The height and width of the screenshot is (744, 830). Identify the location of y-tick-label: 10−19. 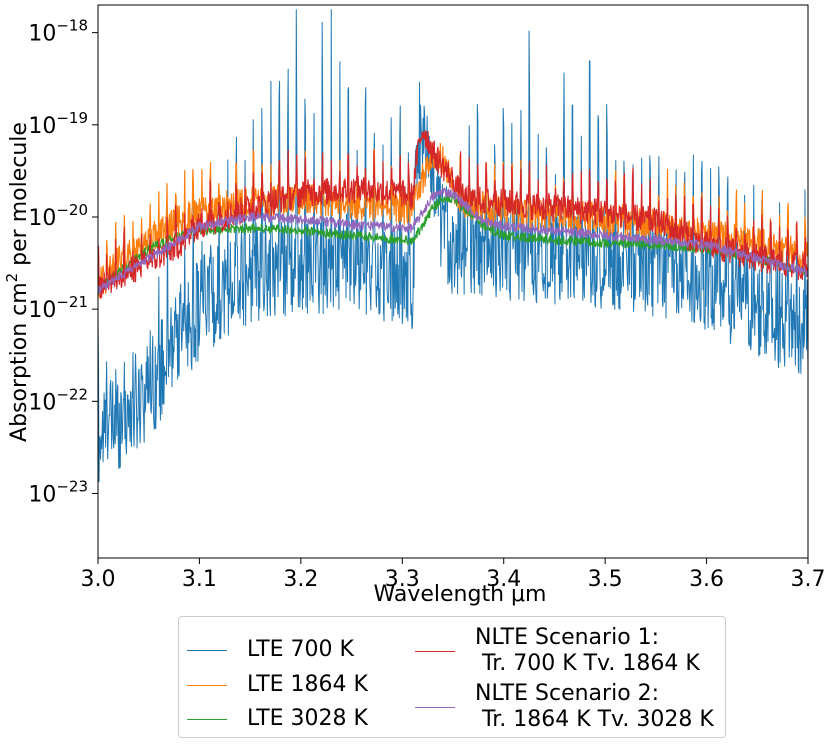
(58, 124).